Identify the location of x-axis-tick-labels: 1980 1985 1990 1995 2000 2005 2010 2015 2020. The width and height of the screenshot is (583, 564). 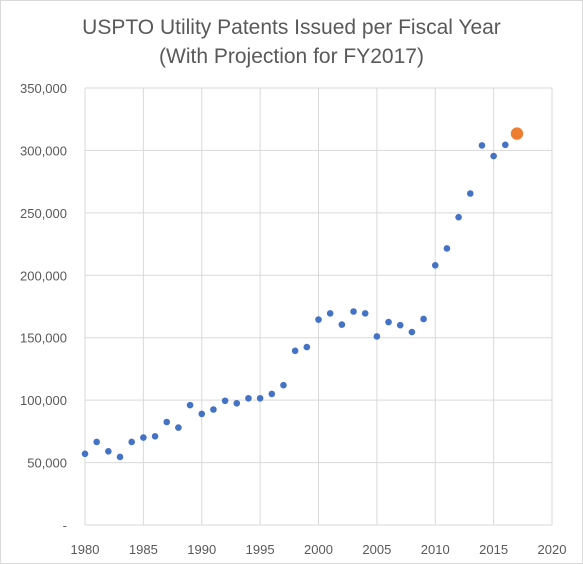
(319, 549).